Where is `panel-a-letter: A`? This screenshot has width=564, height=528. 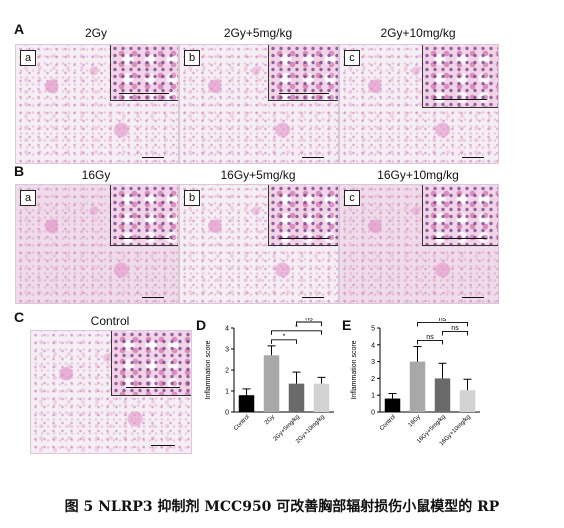 panel-a-letter: A is located at coordinates (19, 29).